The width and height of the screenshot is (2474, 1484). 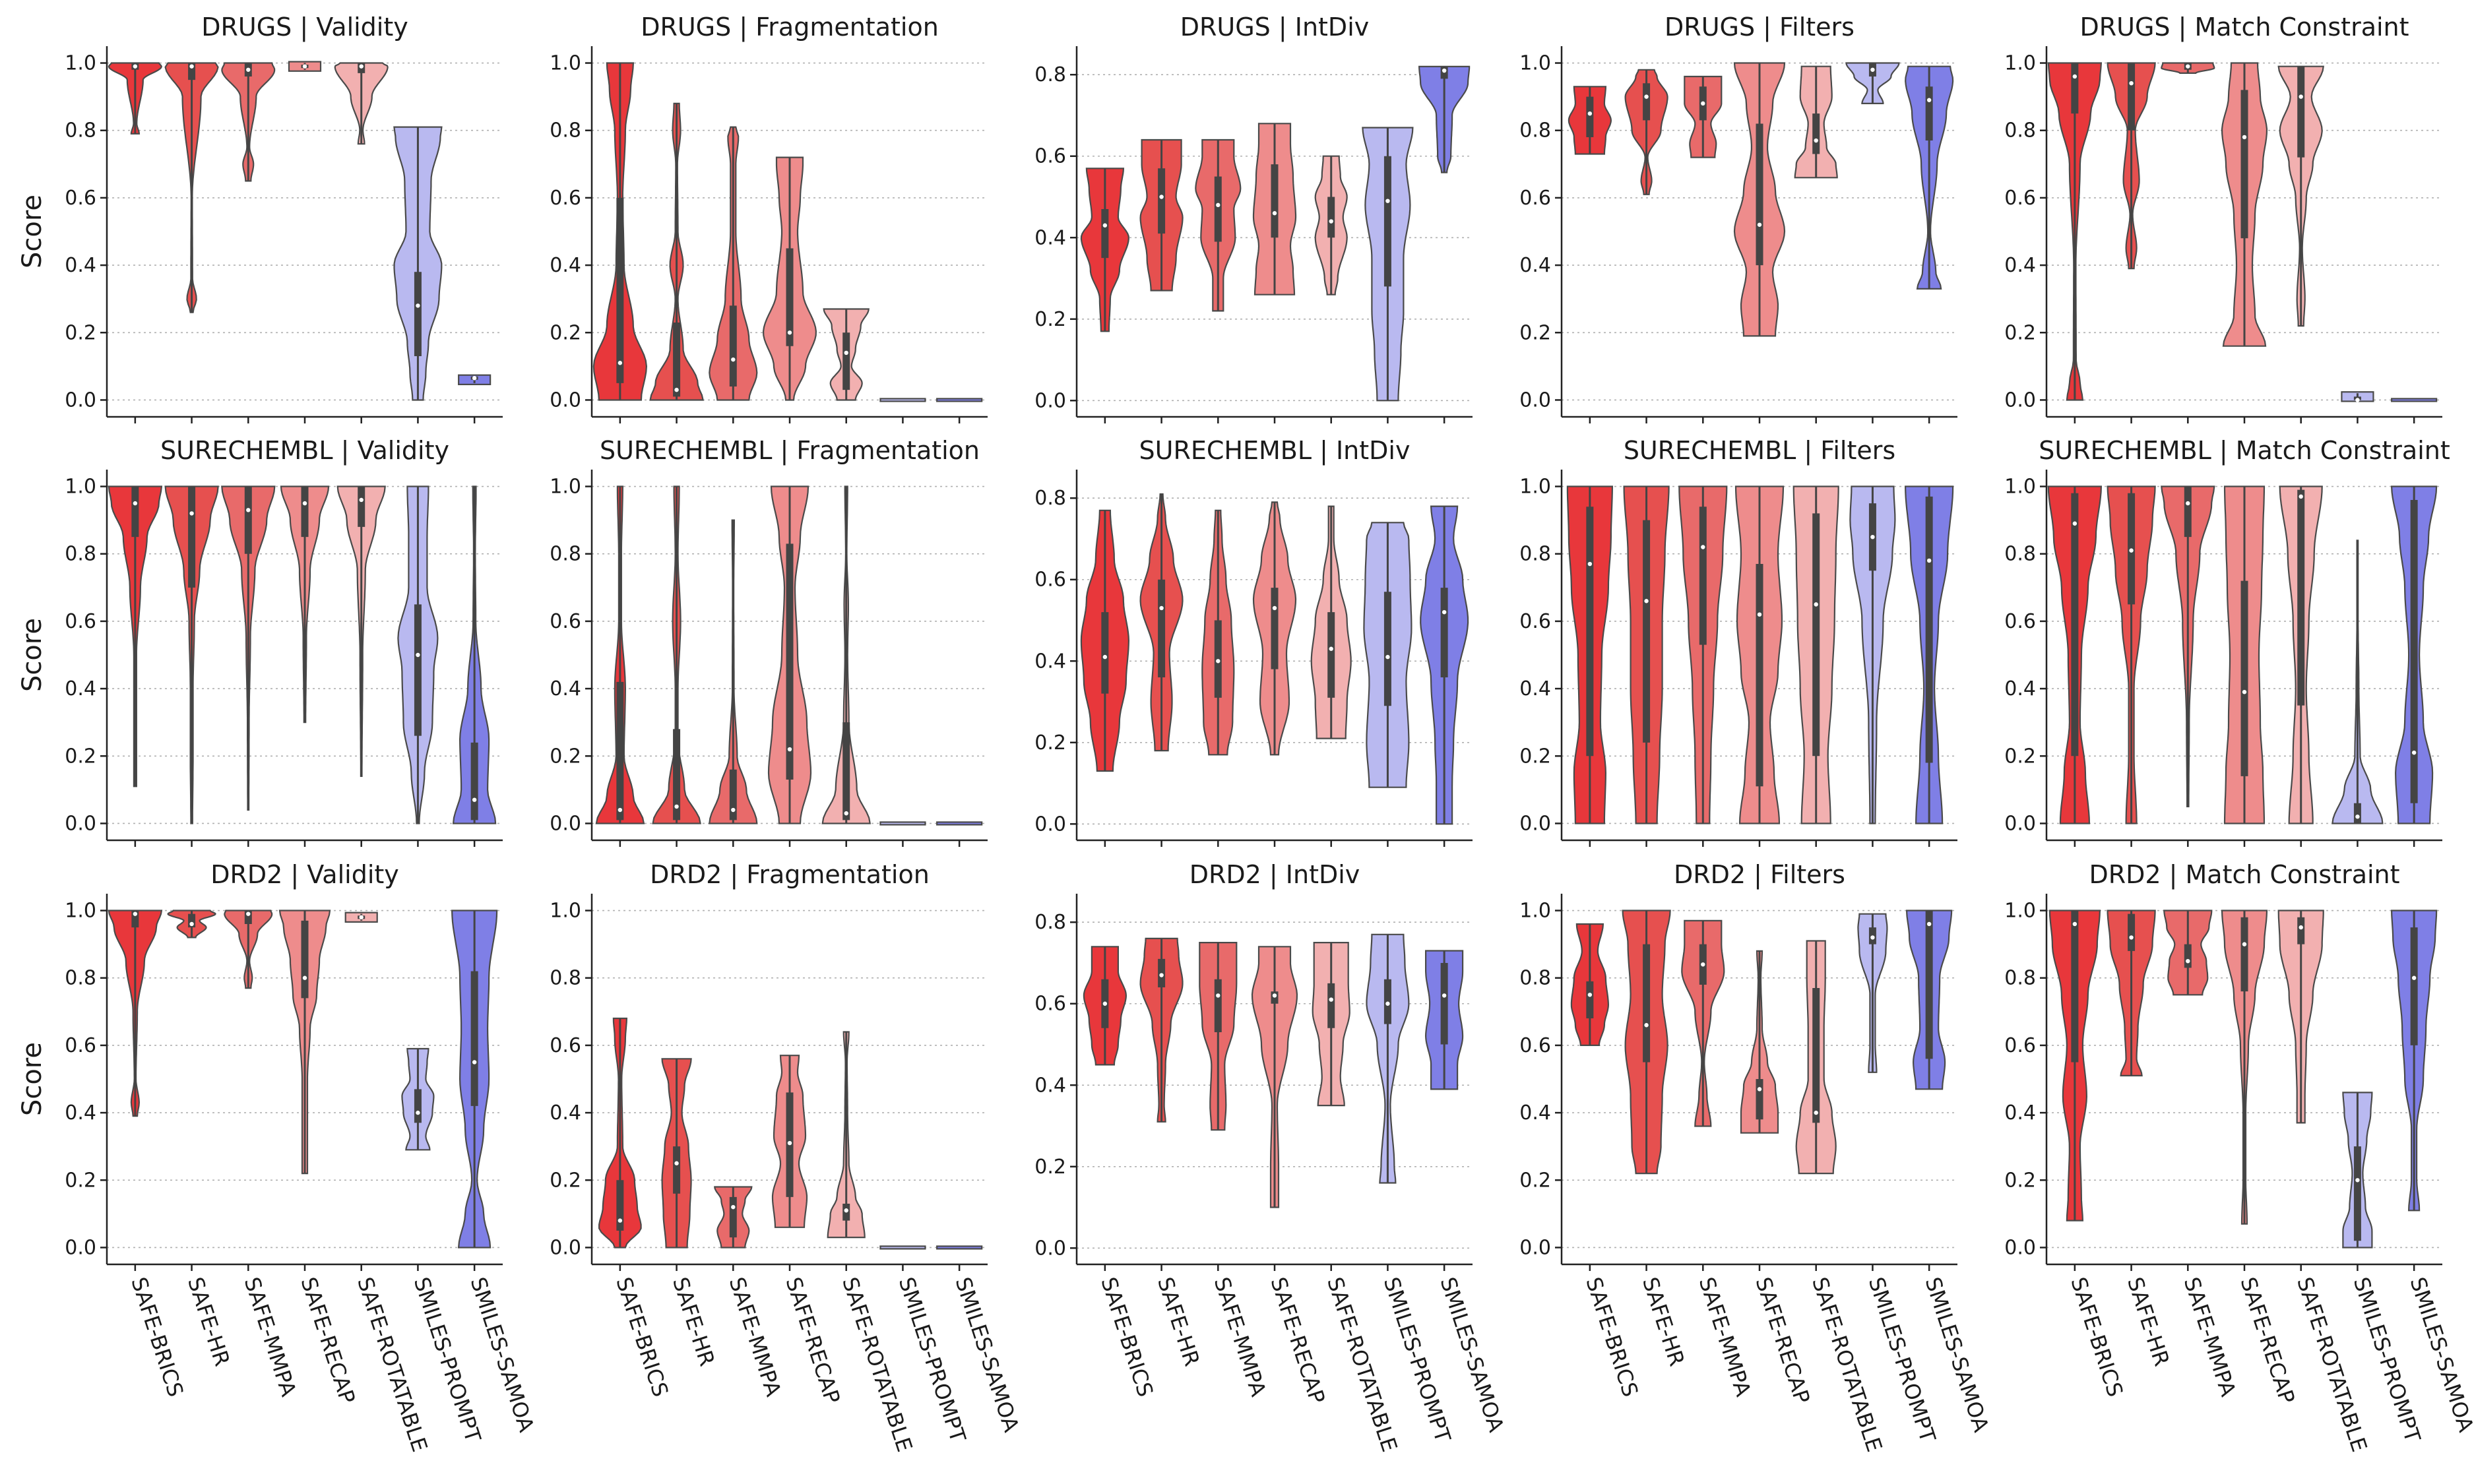 I want to click on y-axis-label: Score, so click(x=32, y=231).